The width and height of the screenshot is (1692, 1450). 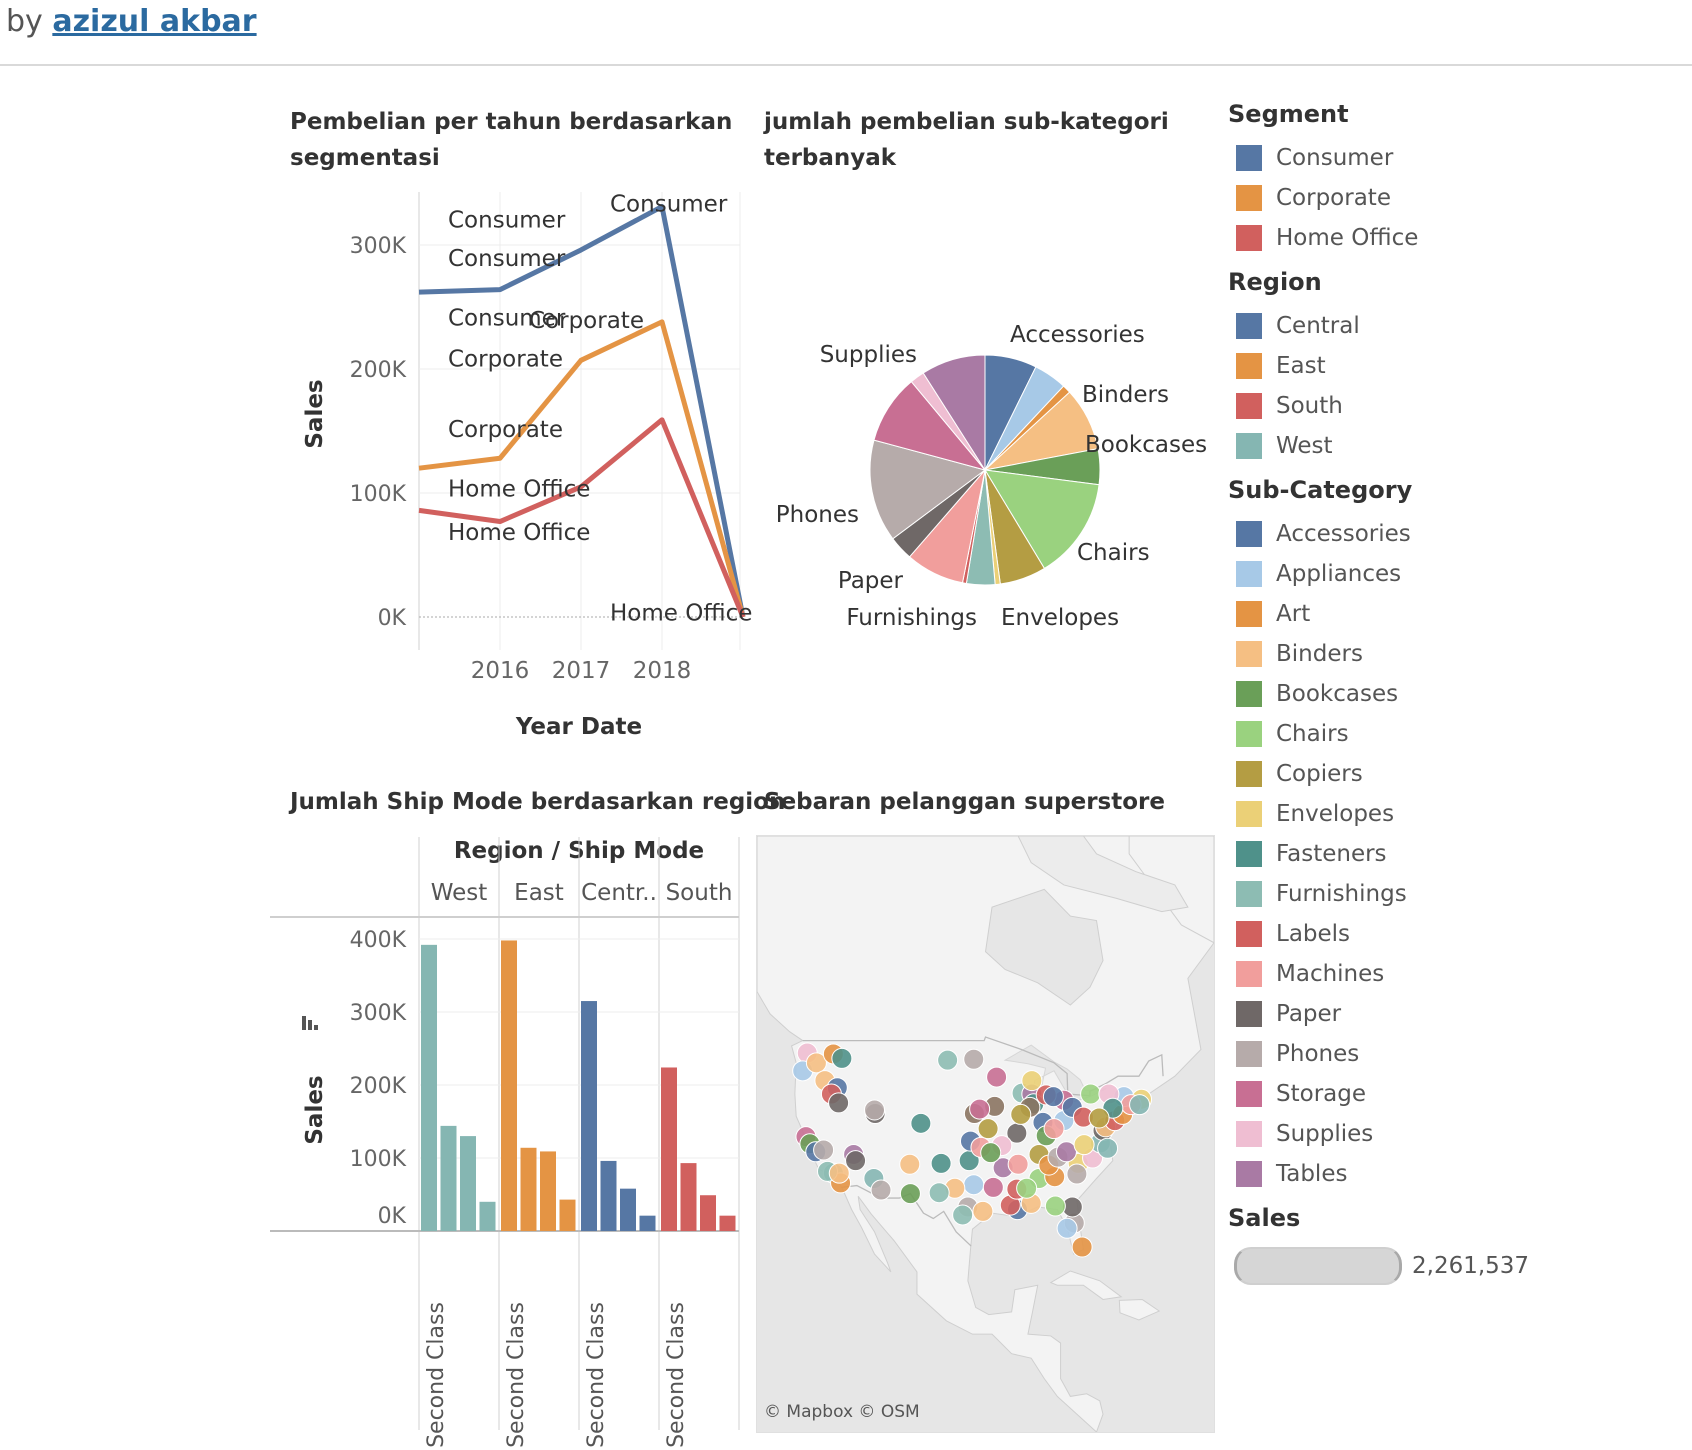 What do you see at coordinates (1448, 1094) in the screenshot?
I see `legend-item-subcategory-storage: Storage` at bounding box center [1448, 1094].